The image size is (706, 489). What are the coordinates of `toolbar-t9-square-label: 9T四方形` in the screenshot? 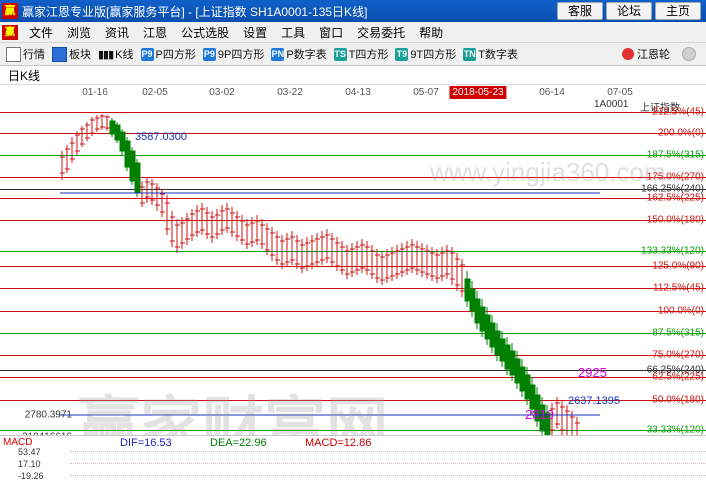 It's located at (433, 55).